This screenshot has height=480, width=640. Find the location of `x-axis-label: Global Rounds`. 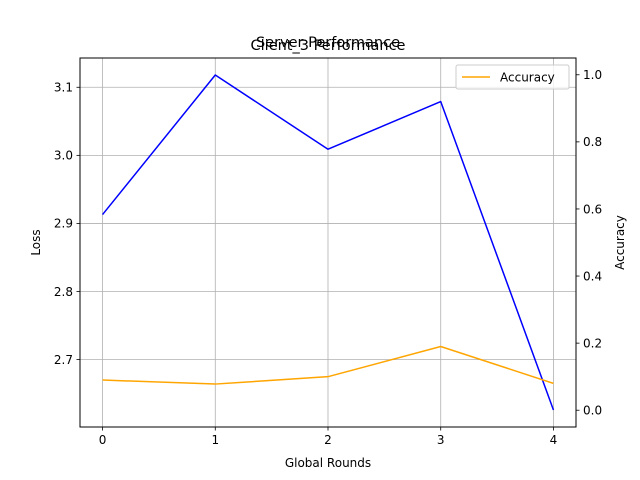

x-axis-label: Global Rounds is located at coordinates (328, 463).